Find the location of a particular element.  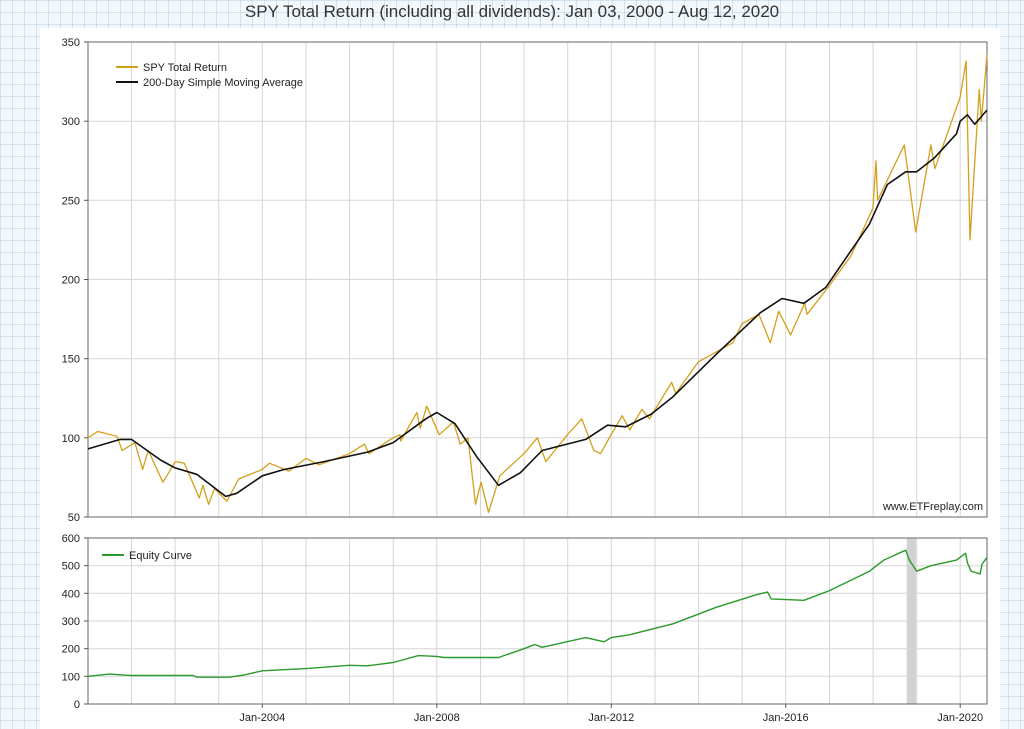

bottom-y-tick-label: 0 is located at coordinates (77, 705).